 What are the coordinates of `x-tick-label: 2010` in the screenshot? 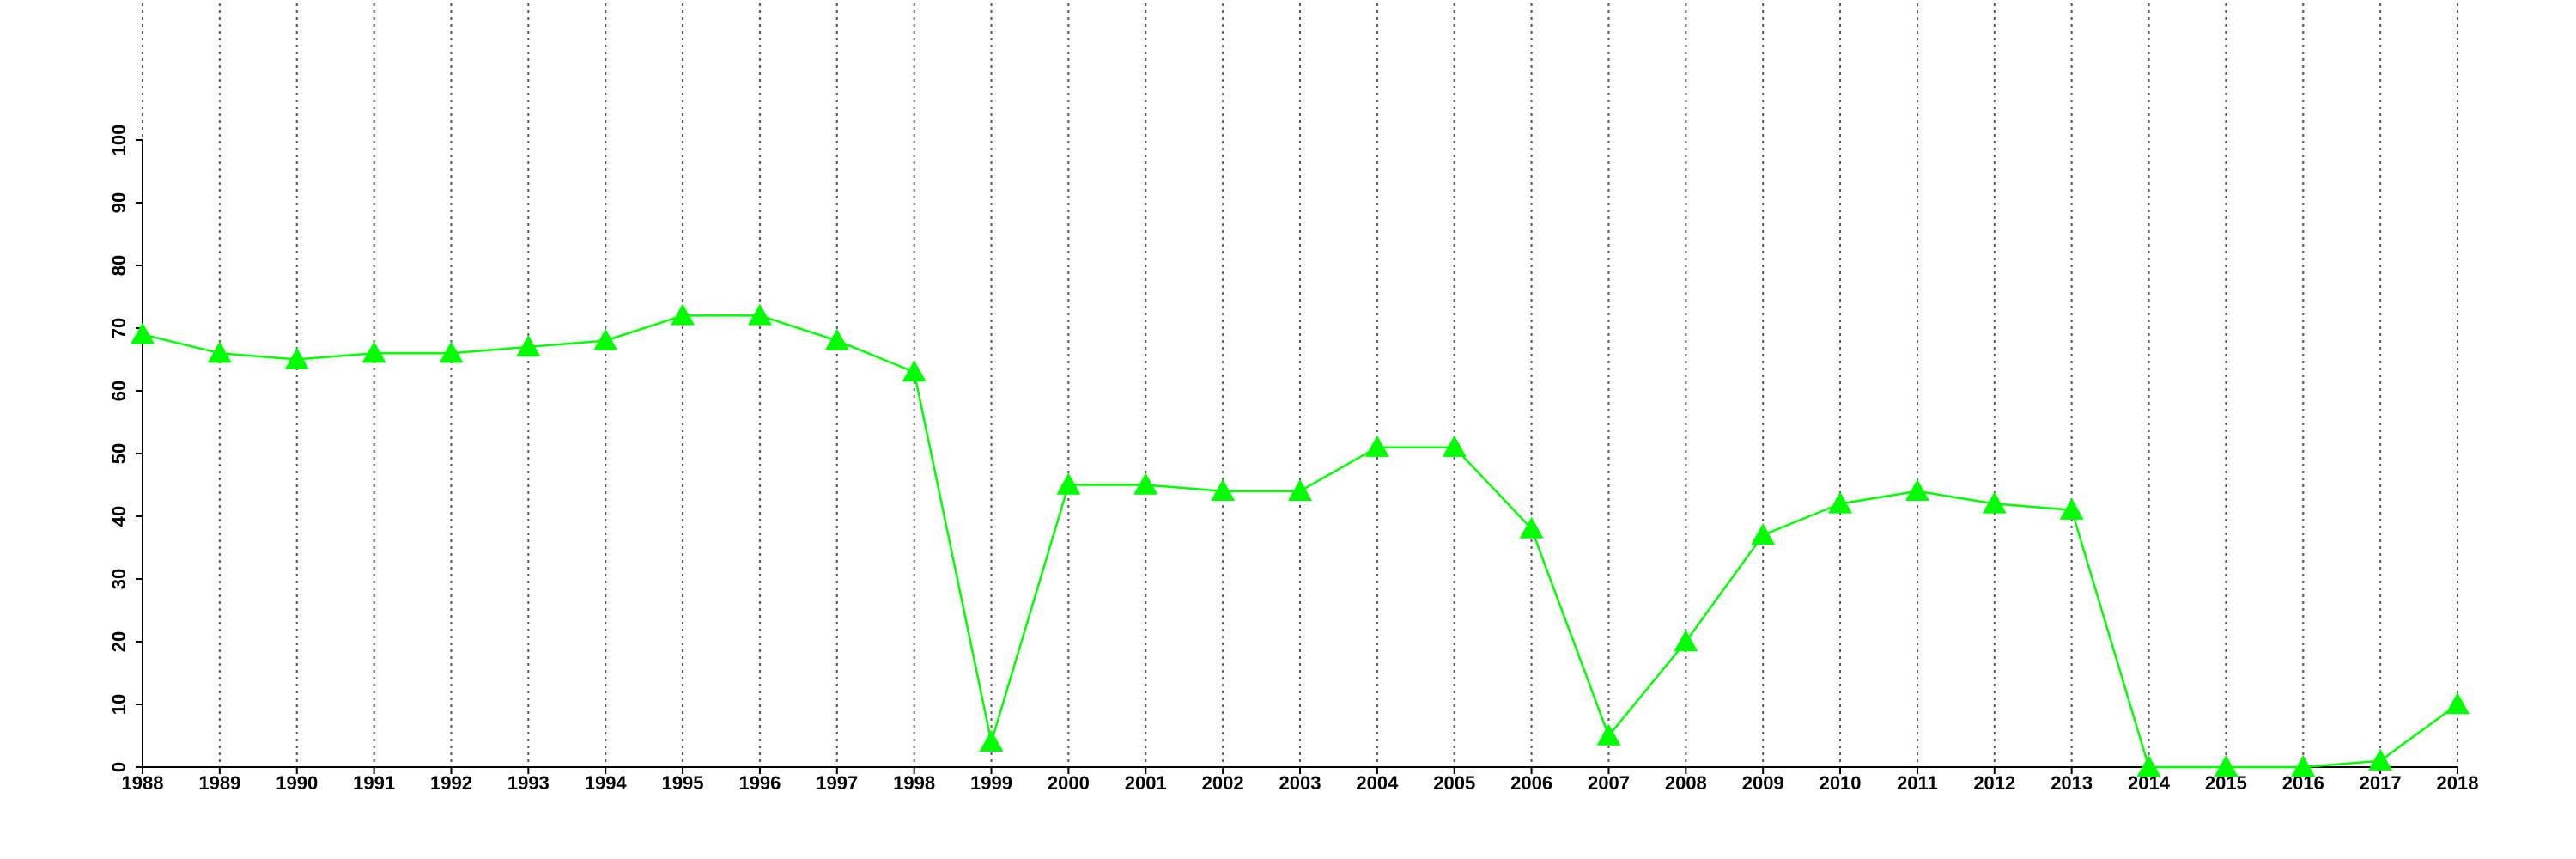 It's located at (1841, 783).